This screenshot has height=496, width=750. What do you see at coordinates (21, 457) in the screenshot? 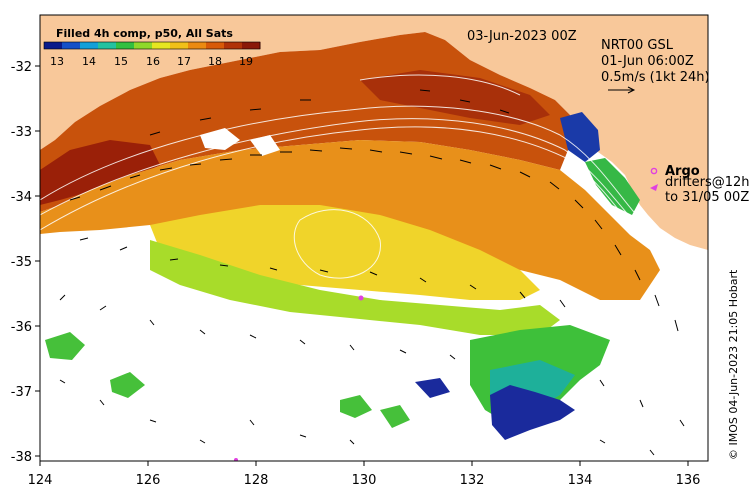
I see `y-tick-label: -38` at bounding box center [21, 457].